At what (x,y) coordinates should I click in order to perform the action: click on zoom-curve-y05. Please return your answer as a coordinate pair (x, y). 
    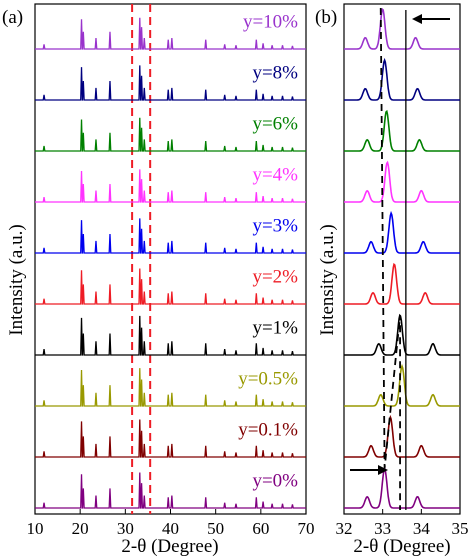
    Looking at the image, I should click on (402, 385).